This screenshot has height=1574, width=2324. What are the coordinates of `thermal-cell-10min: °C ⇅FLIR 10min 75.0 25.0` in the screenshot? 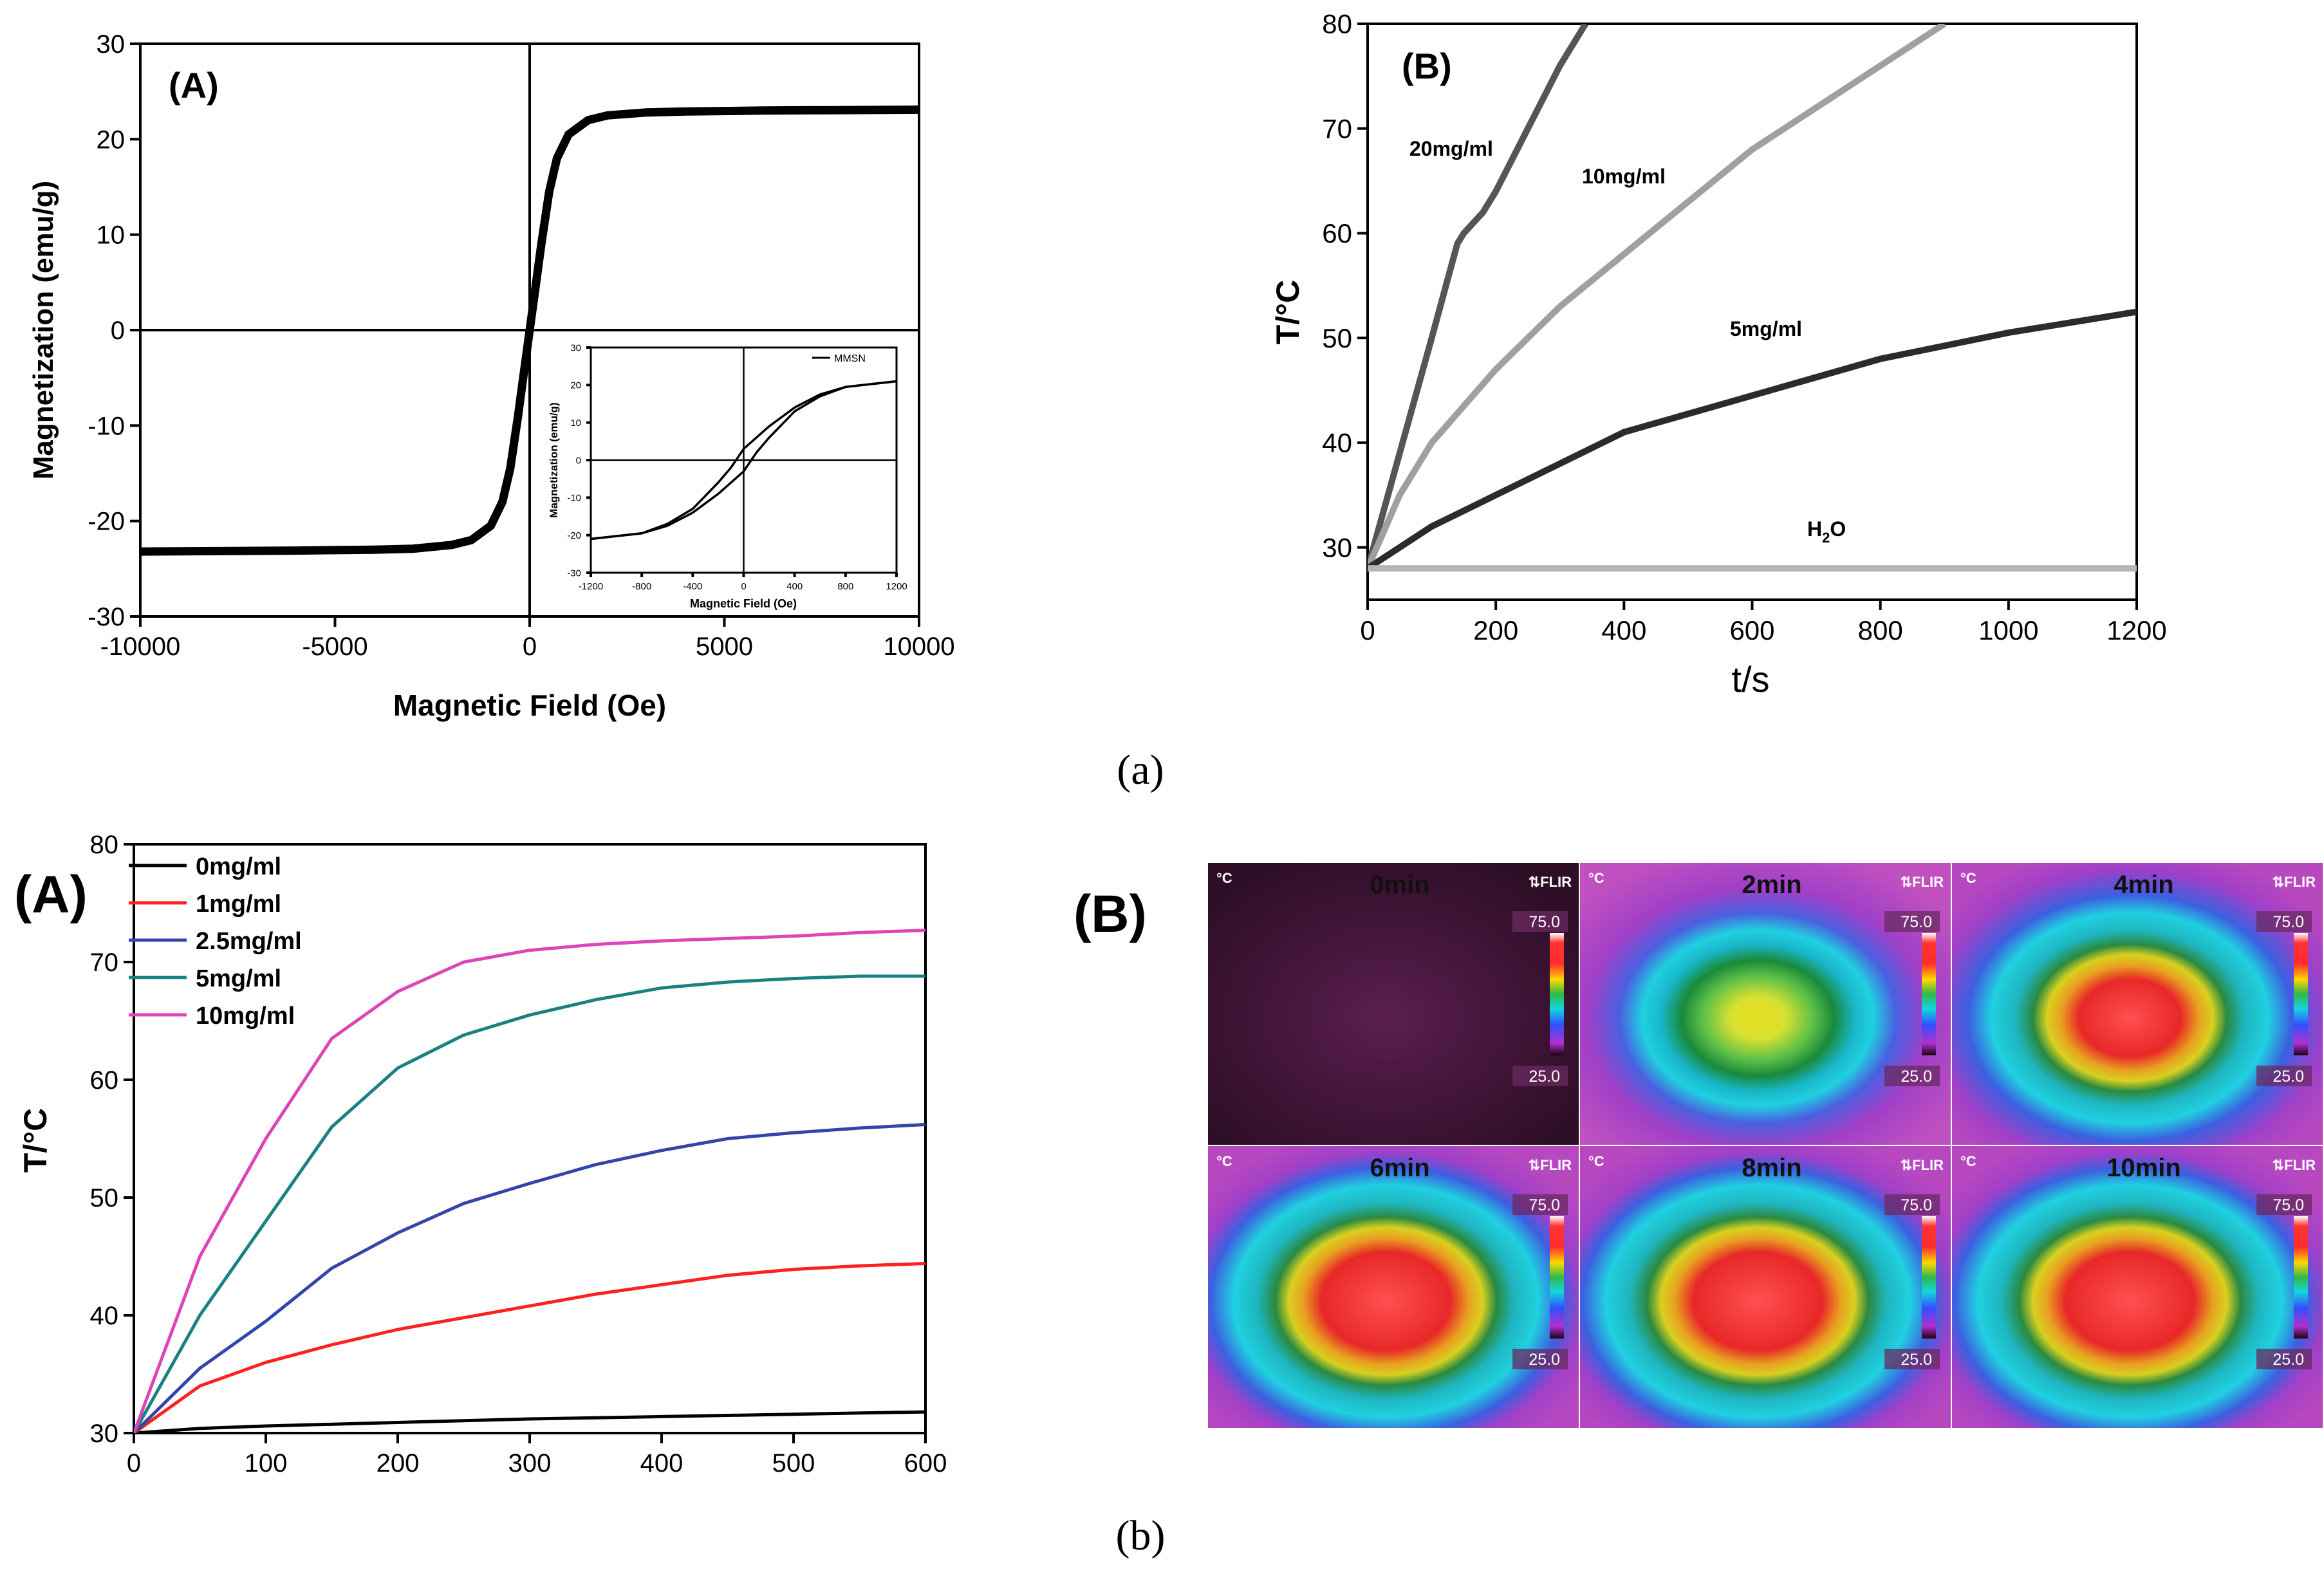 It's located at (2137, 1287).